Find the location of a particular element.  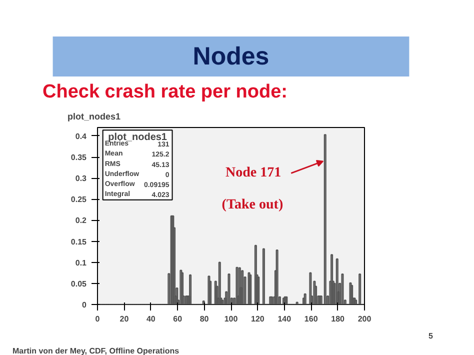

x-tick-label: 140 is located at coordinates (285, 319).